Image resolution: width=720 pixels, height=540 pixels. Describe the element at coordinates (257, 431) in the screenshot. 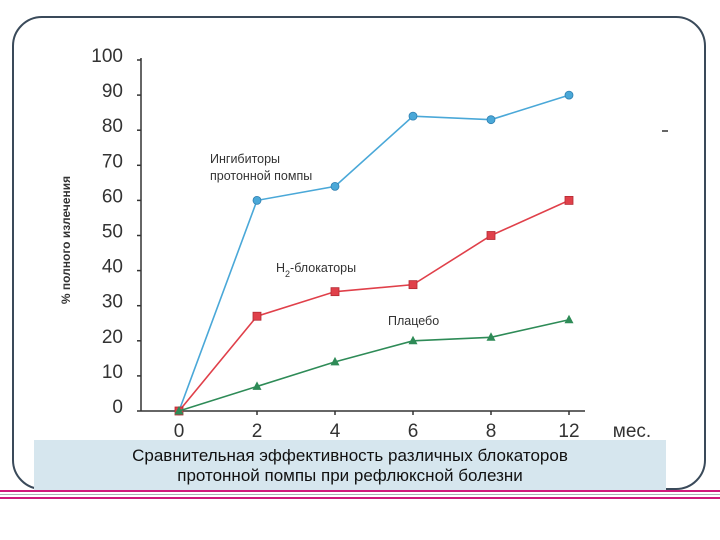

I see `x-tick-label: 2` at that location.